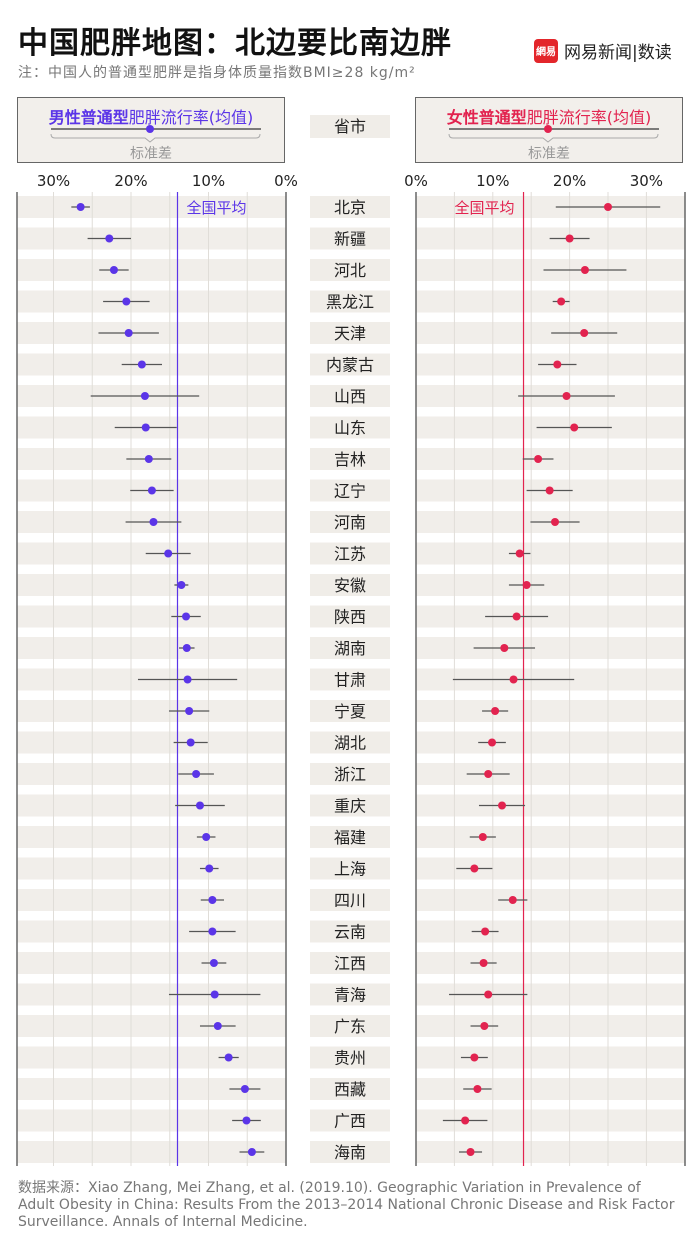 Image resolution: width=700 pixels, height=1244 pixels. Describe the element at coordinates (350, 396) in the screenshot. I see `province-label: 山西` at that location.